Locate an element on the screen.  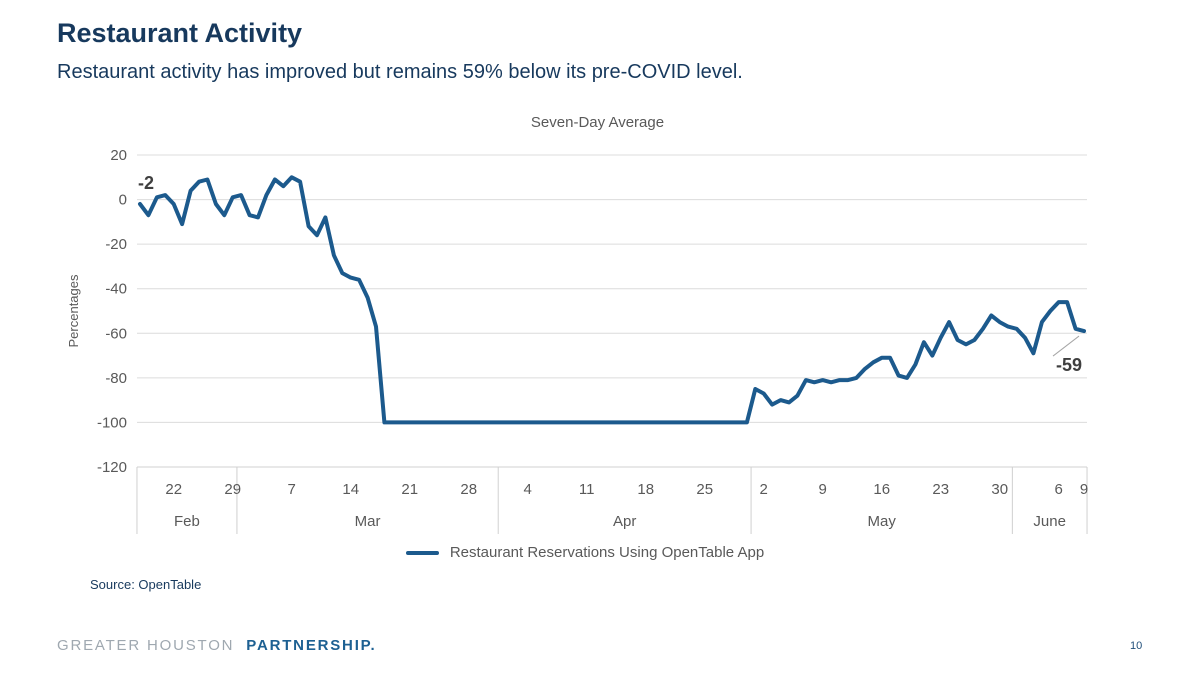
x-tick-label: 6 is located at coordinates (1059, 489).